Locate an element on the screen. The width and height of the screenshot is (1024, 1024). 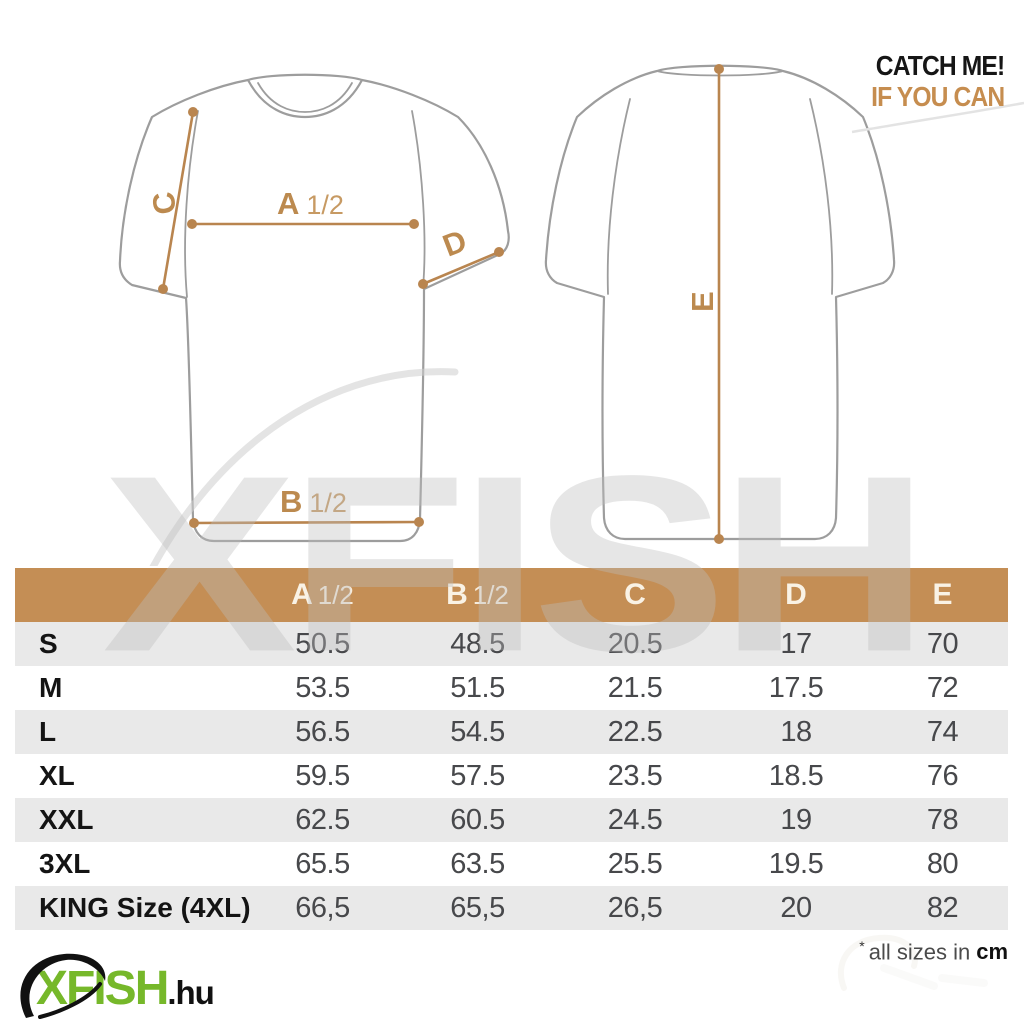
value-cell: 70 is located at coordinates (942, 643).